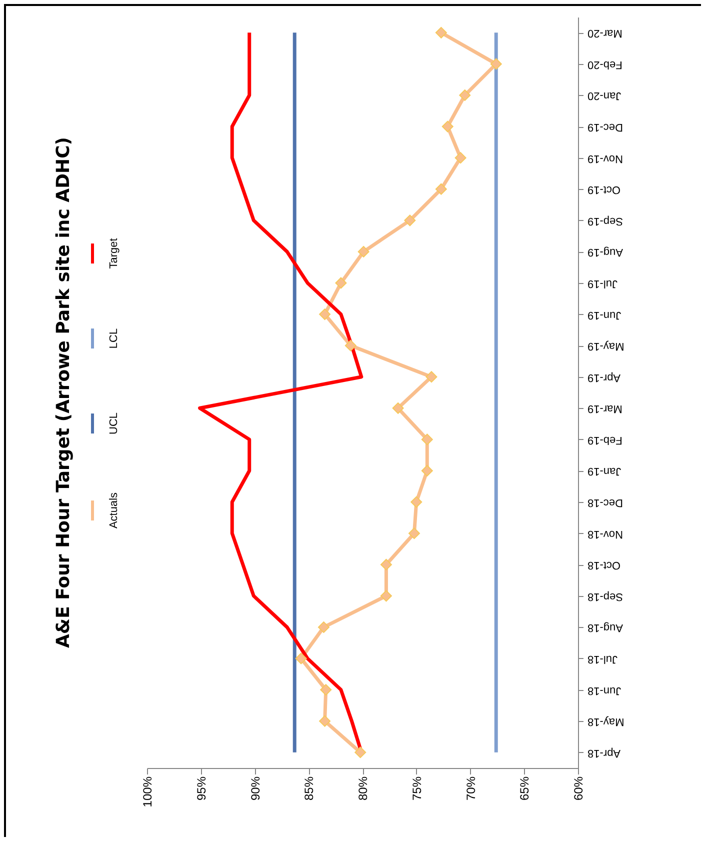 This screenshot has width=709, height=843. What do you see at coordinates (603, 283) in the screenshot?
I see `y-tick-label: Jul-19` at bounding box center [603, 283].